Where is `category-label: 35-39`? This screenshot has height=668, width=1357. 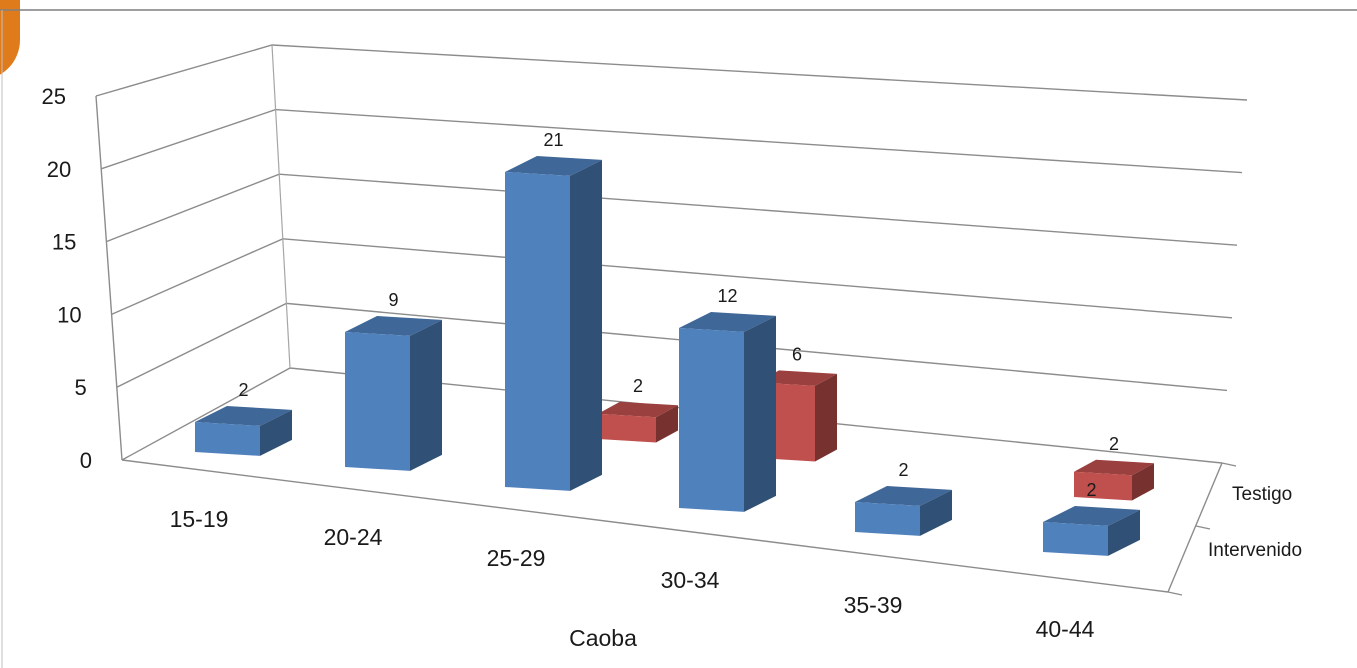
category-label: 35-39 is located at coordinates (873, 605).